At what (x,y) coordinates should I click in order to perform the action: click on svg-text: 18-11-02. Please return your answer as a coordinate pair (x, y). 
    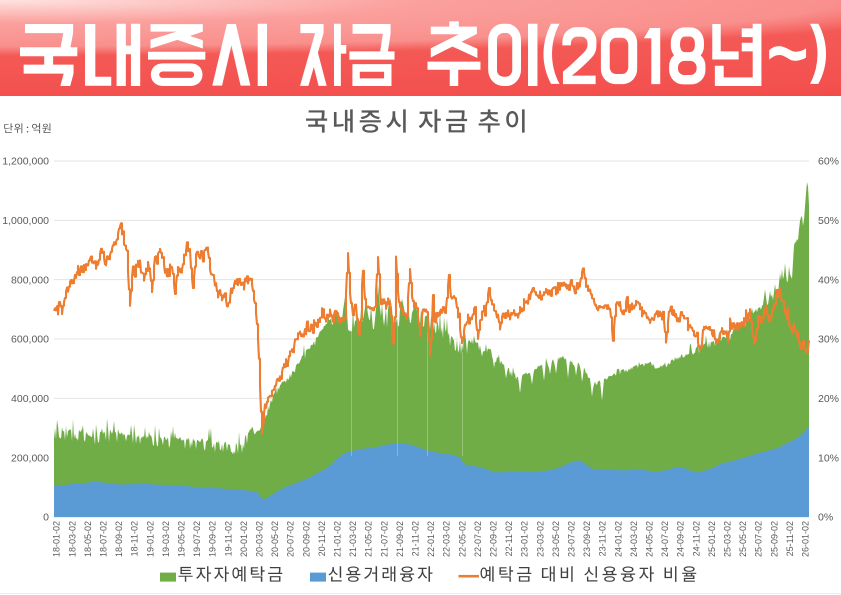
    Looking at the image, I should click on (135, 538).